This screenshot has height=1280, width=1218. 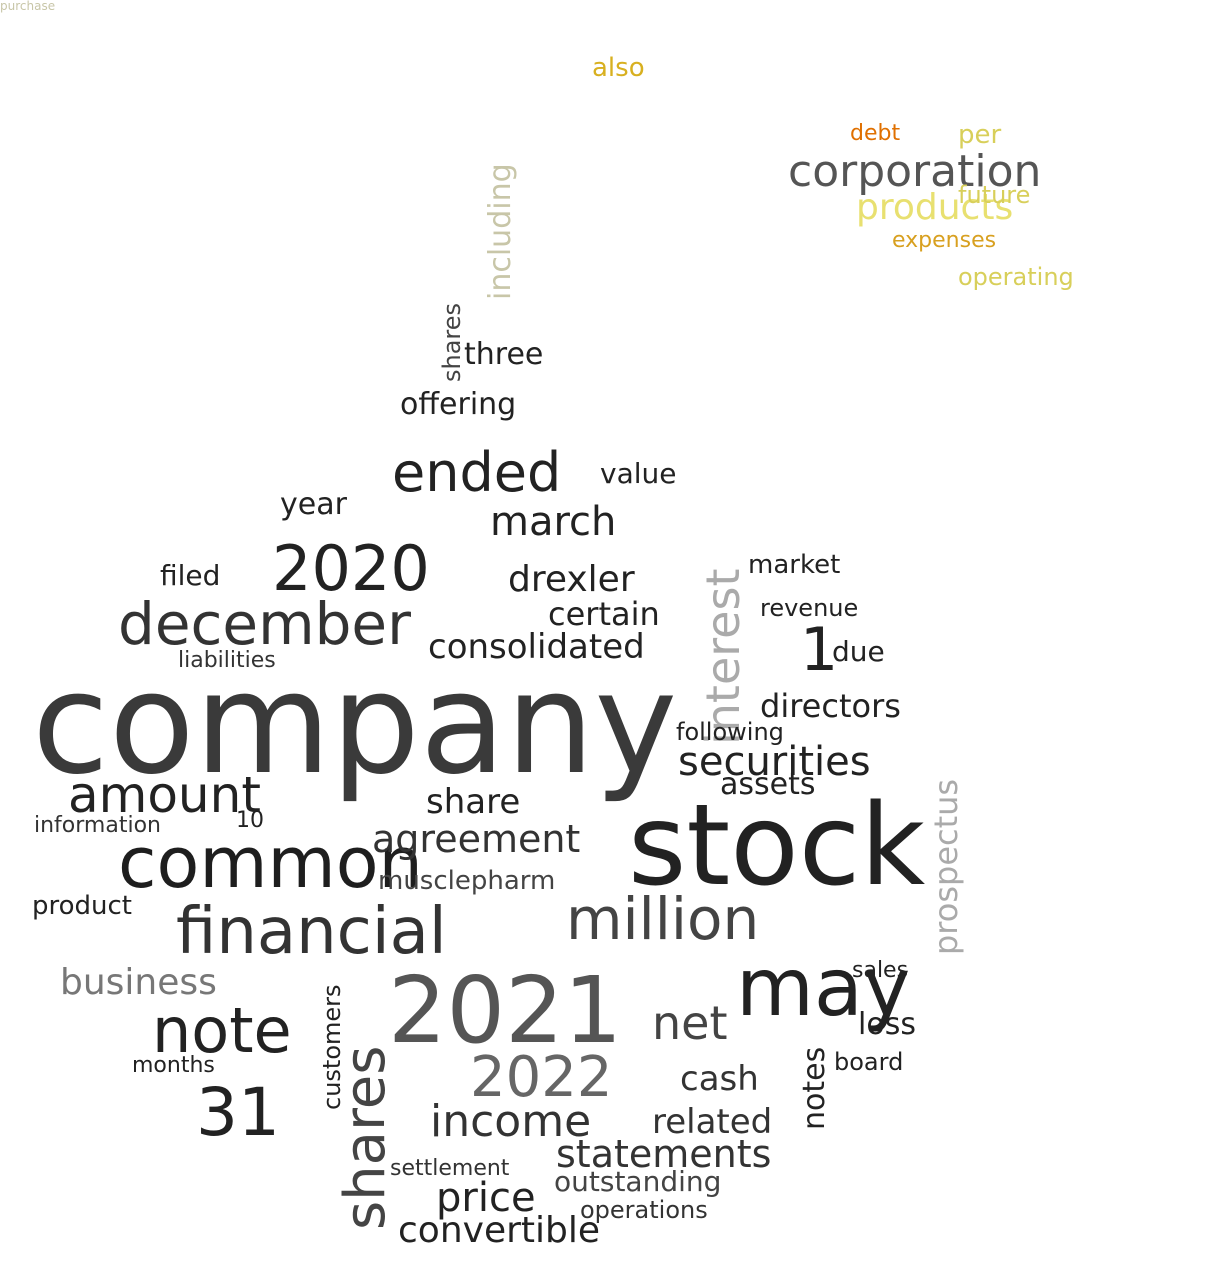 I want to click on word: three, so click(x=504, y=354).